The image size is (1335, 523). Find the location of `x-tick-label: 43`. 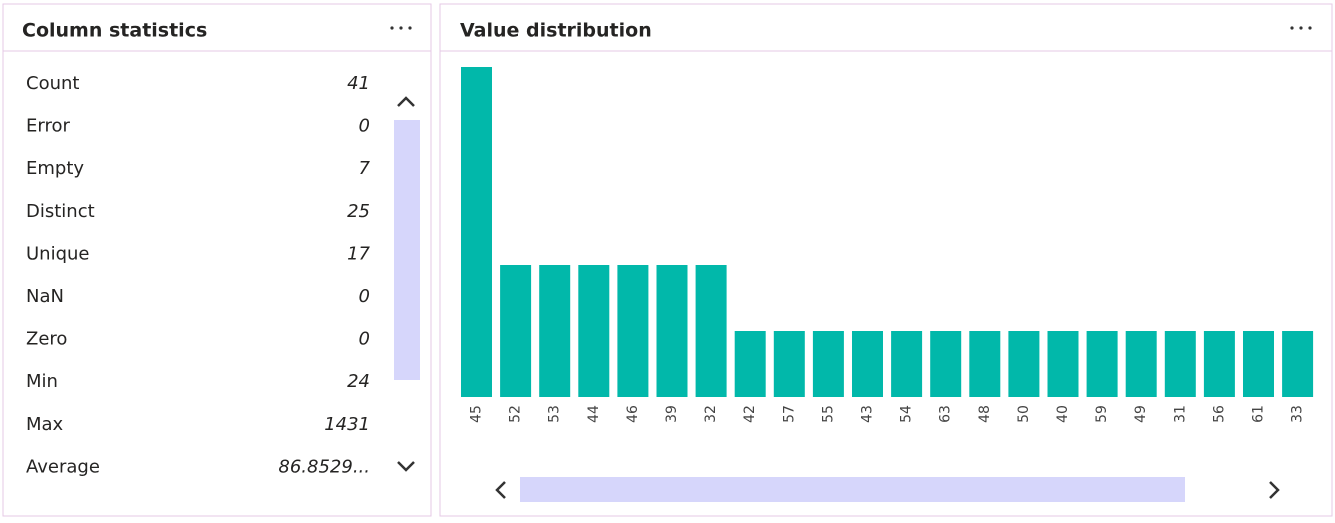

x-tick-label: 43 is located at coordinates (868, 414).